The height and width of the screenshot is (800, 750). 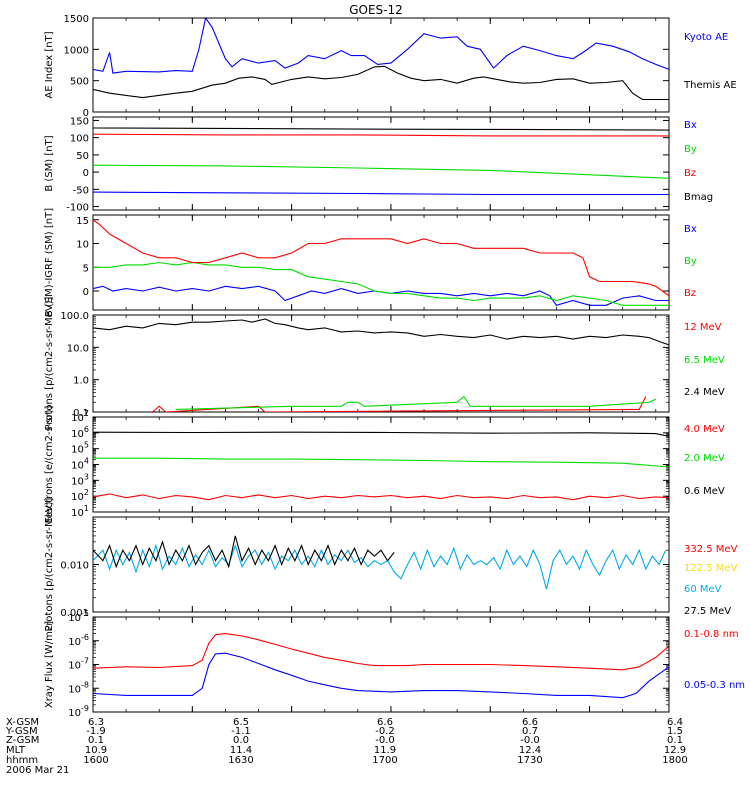 I want to click on y-tick-label: 5, so click(x=86, y=268).